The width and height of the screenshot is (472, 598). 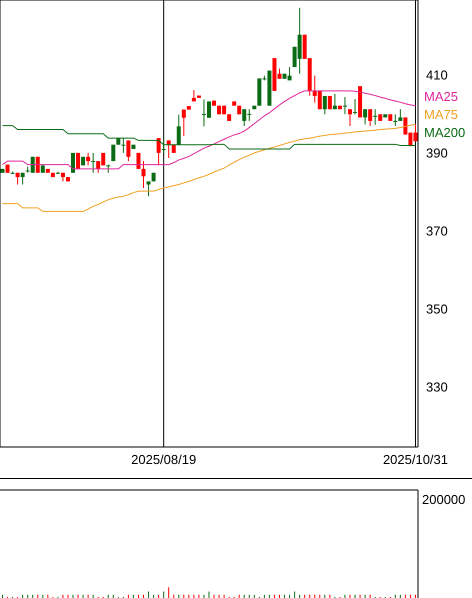 I want to click on y-tick-label: 390, so click(x=437, y=153).